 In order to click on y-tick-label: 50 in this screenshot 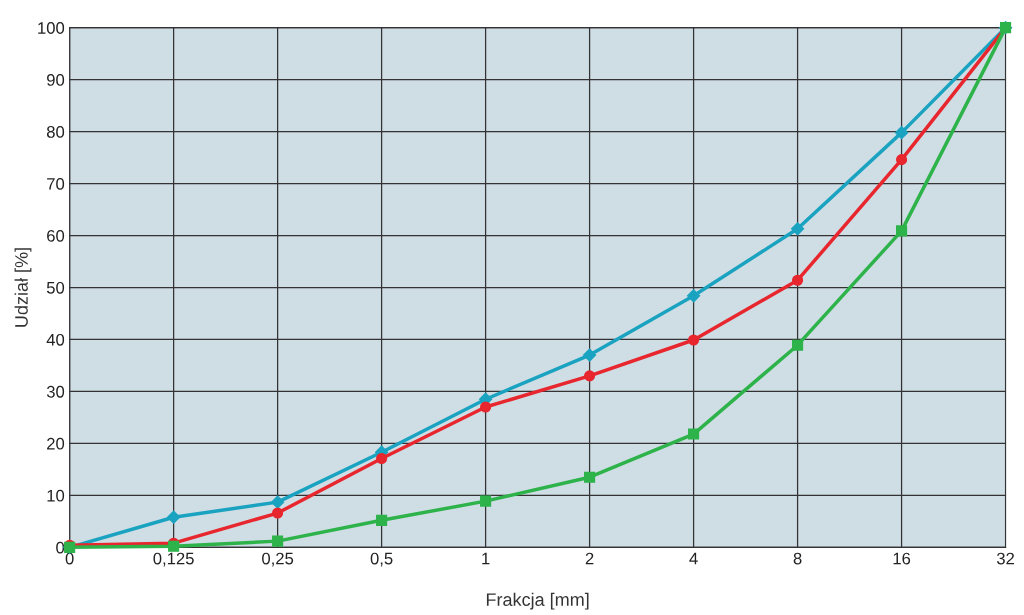, I will do `click(55, 287)`.